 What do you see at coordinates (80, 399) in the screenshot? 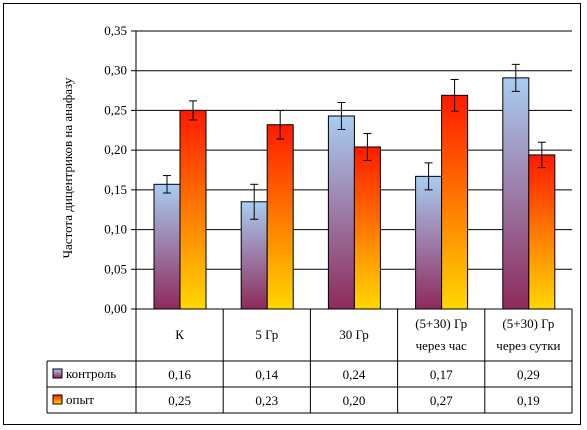
I see `legend-label: опыт` at bounding box center [80, 399].